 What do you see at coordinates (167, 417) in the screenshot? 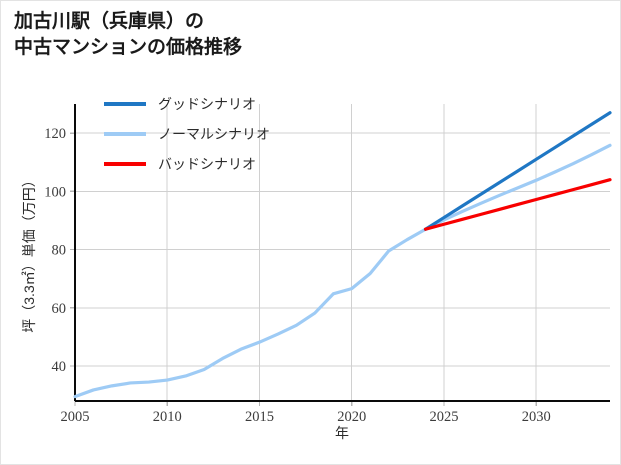
I see `x-tick-label: 2010` at bounding box center [167, 417].